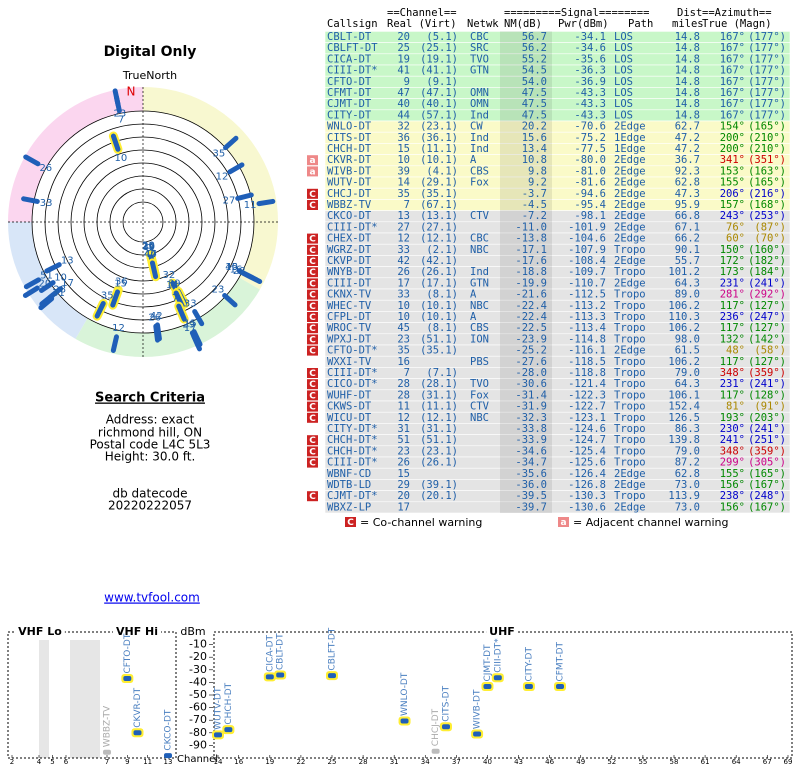 This screenshot has height=768, width=800. I want to click on cell-call: CKCO-DT, so click(349, 216).